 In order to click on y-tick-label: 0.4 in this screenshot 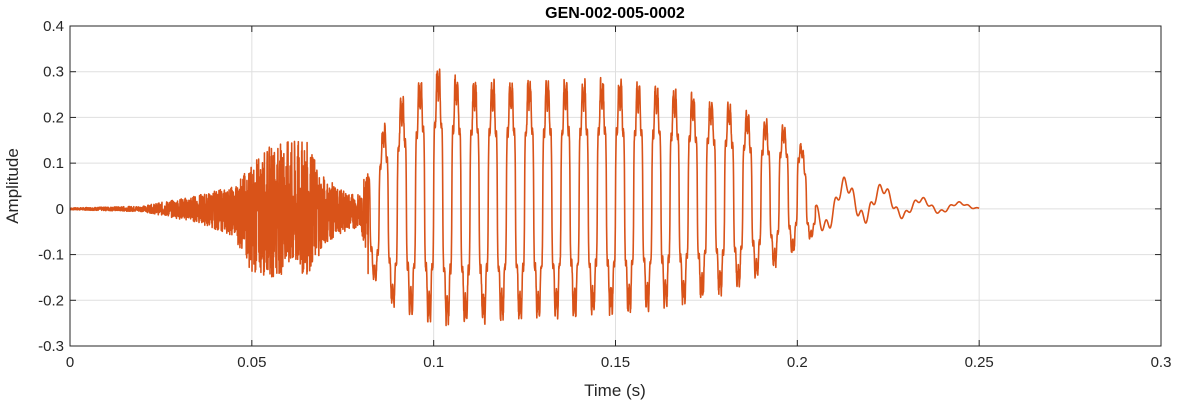, I will do `click(53, 26)`.